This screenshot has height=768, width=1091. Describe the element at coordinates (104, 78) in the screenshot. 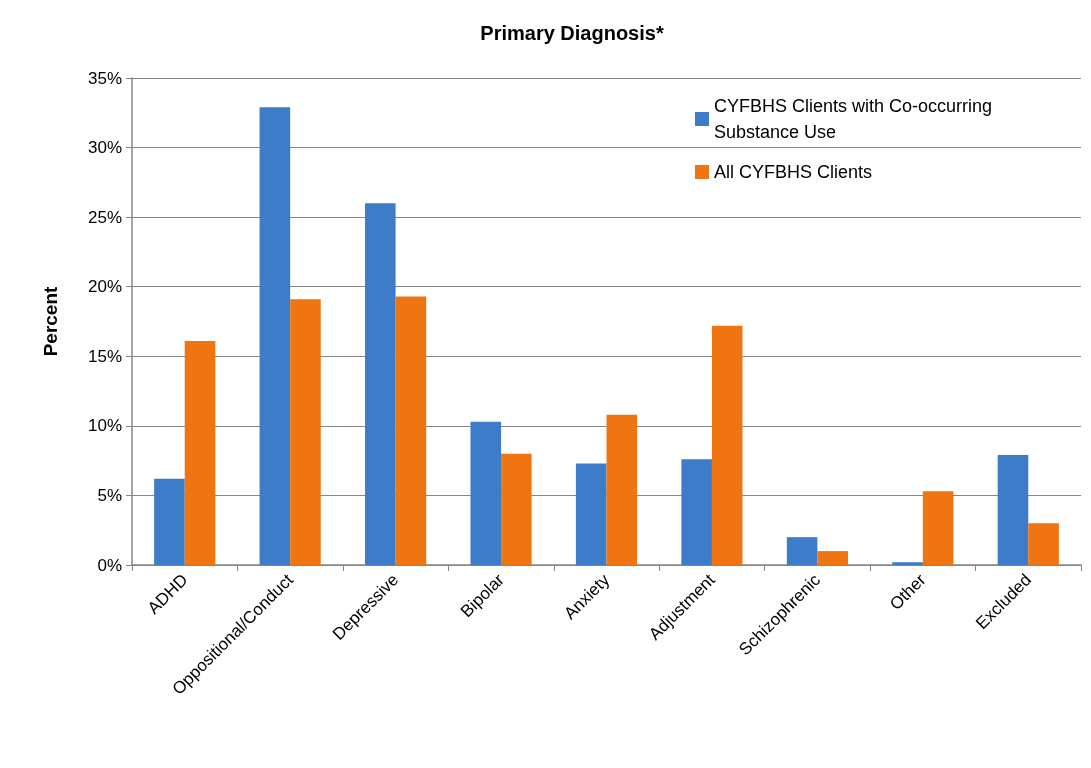

I see `y-tick-label: 35%` at that location.